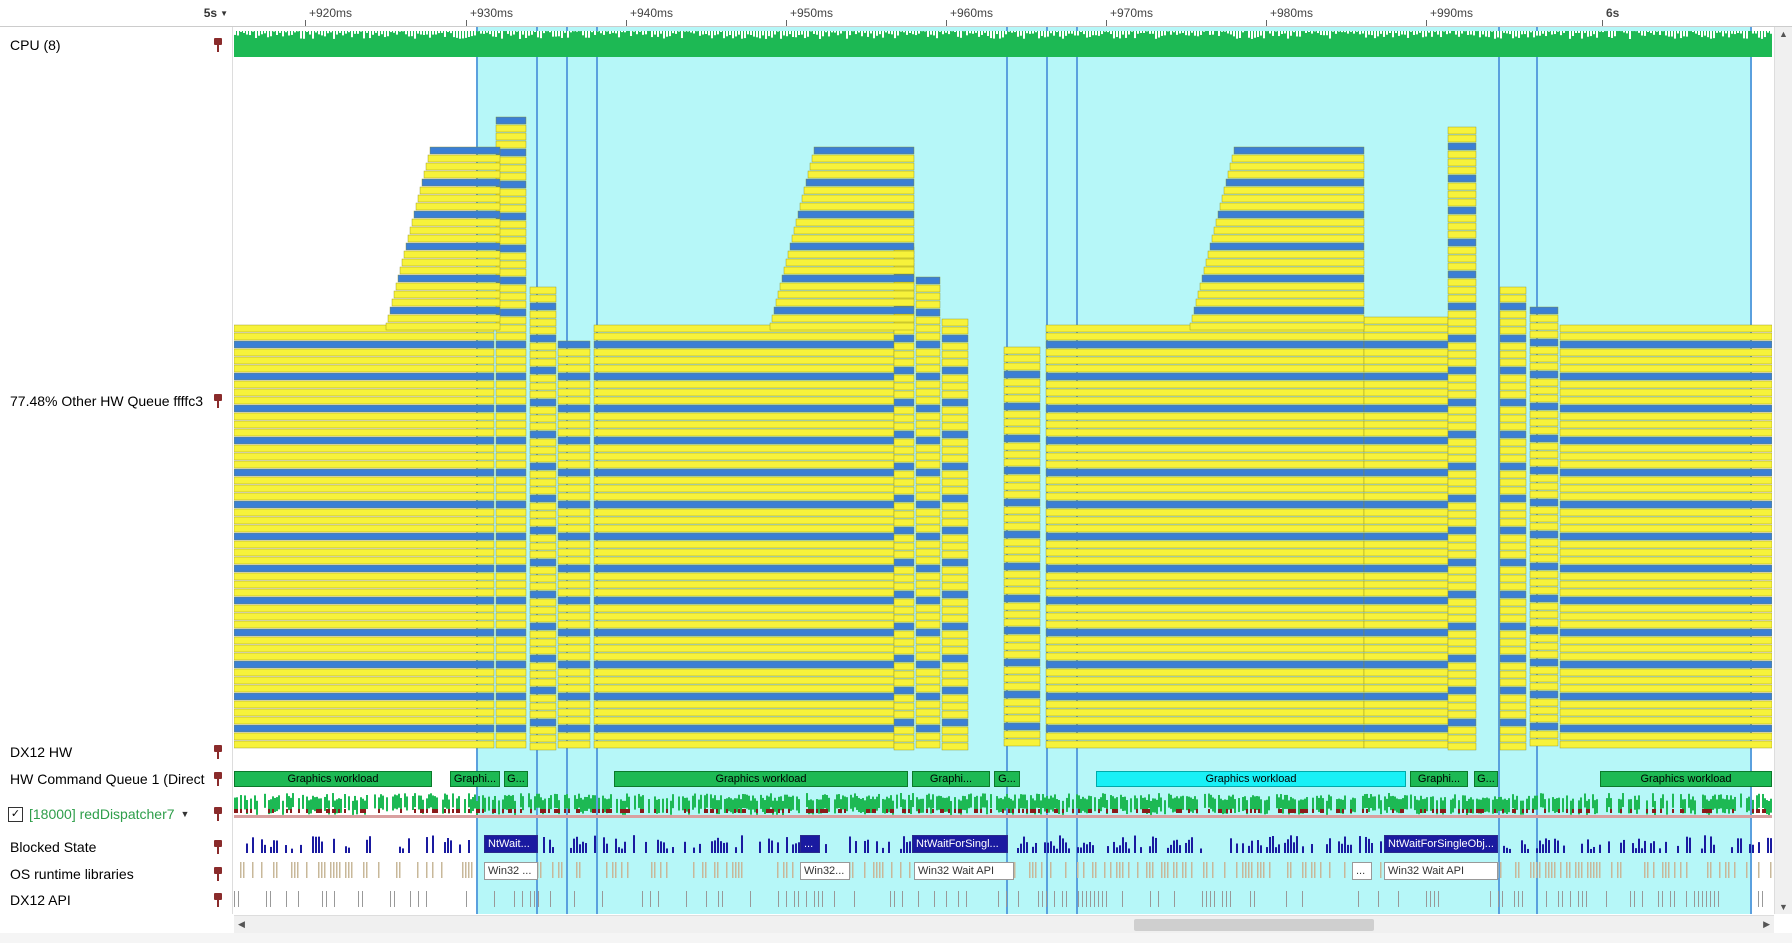  Describe the element at coordinates (1251, 779) in the screenshot. I see `graphics-workload-selected: Graphics workload` at that location.